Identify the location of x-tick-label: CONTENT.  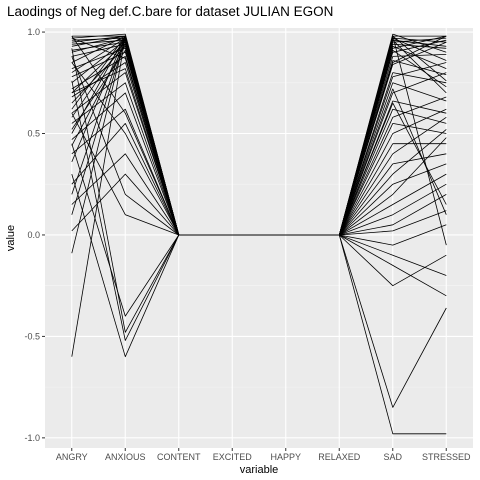
(179, 457).